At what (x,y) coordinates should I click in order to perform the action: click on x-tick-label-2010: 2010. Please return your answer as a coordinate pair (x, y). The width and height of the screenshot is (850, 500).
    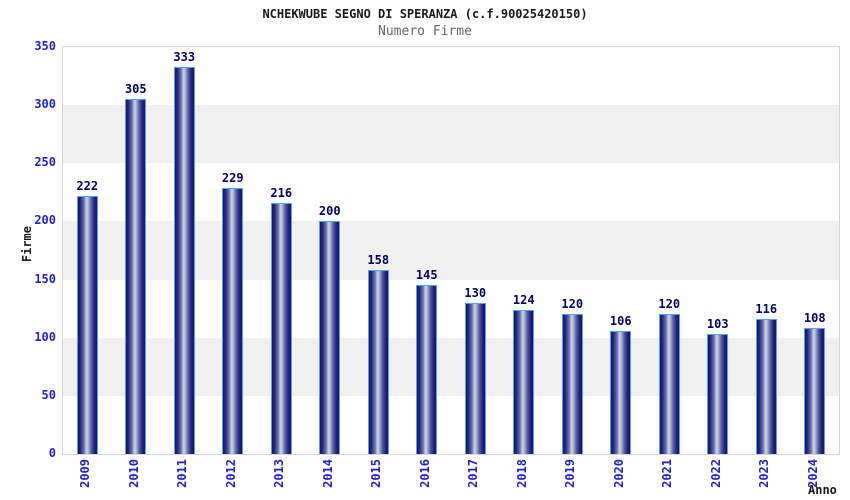
    Looking at the image, I should click on (133, 473).